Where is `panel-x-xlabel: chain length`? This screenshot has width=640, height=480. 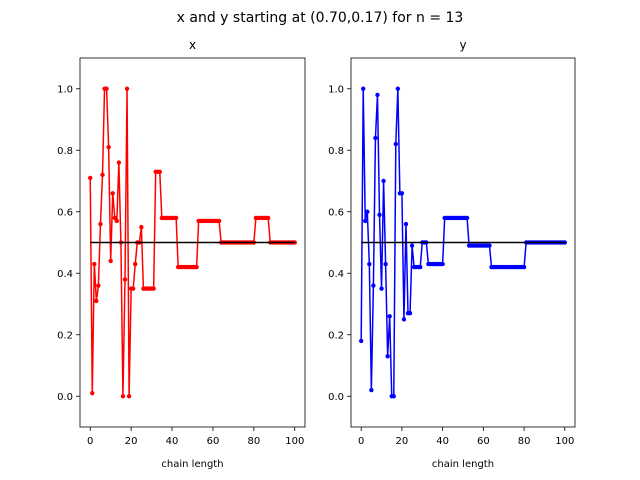
panel-x-xlabel: chain length is located at coordinates (192, 464).